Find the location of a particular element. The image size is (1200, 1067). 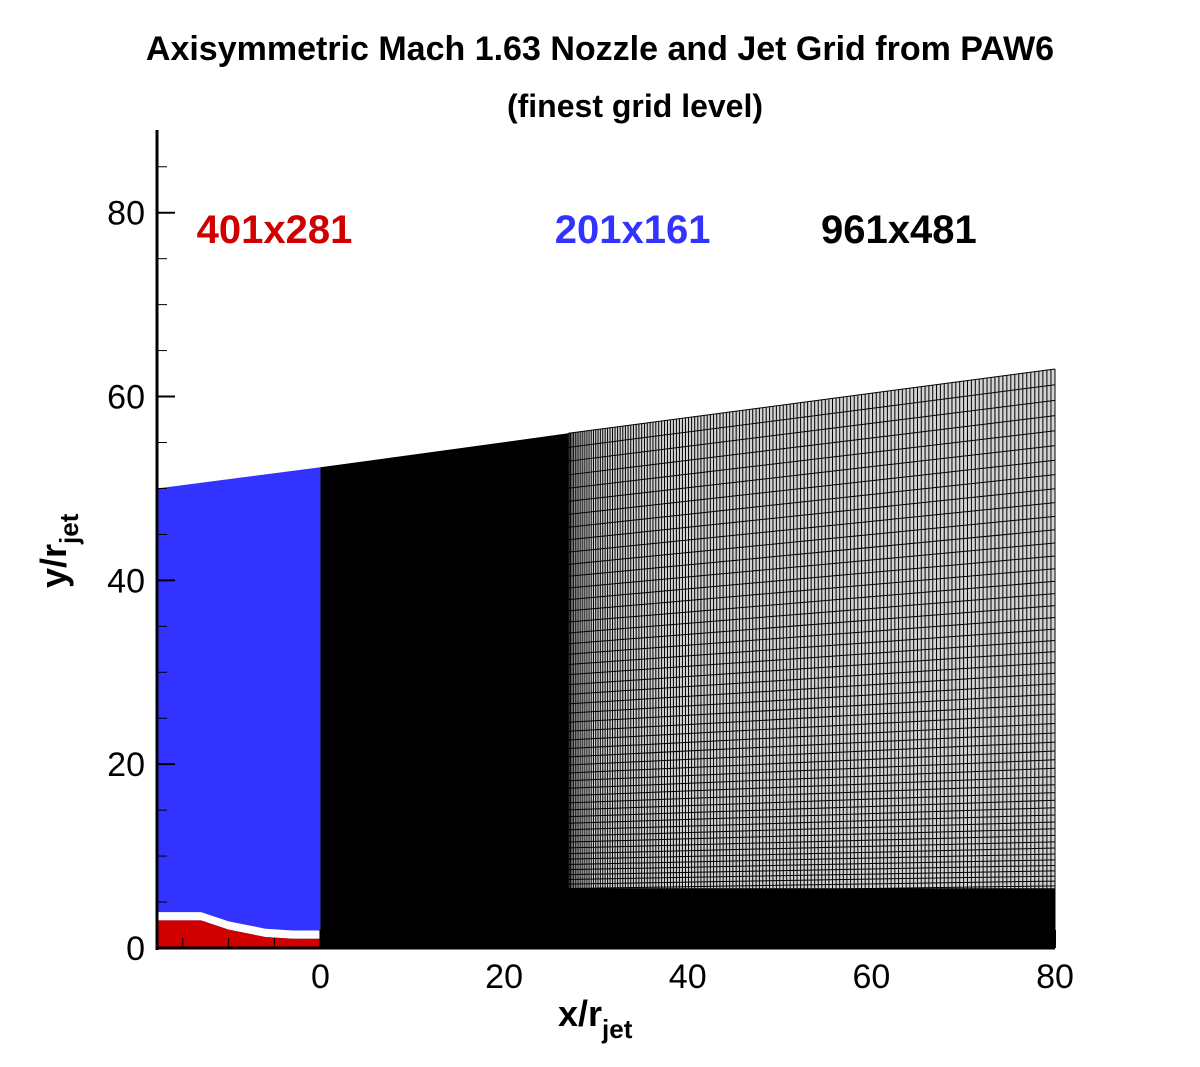

nozzle-wall-gap is located at coordinates (239, 925).